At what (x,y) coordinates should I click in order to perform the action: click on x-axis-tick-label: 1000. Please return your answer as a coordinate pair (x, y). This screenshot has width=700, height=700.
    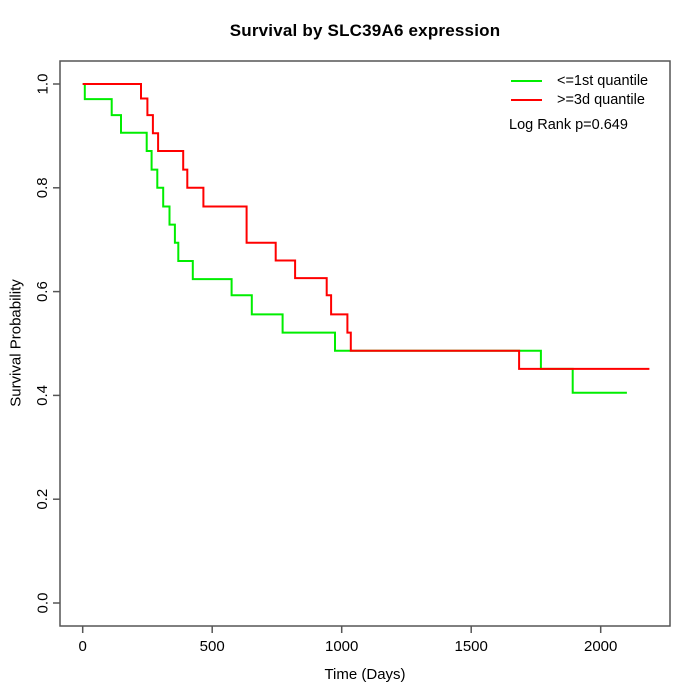
    Looking at the image, I should click on (341, 646).